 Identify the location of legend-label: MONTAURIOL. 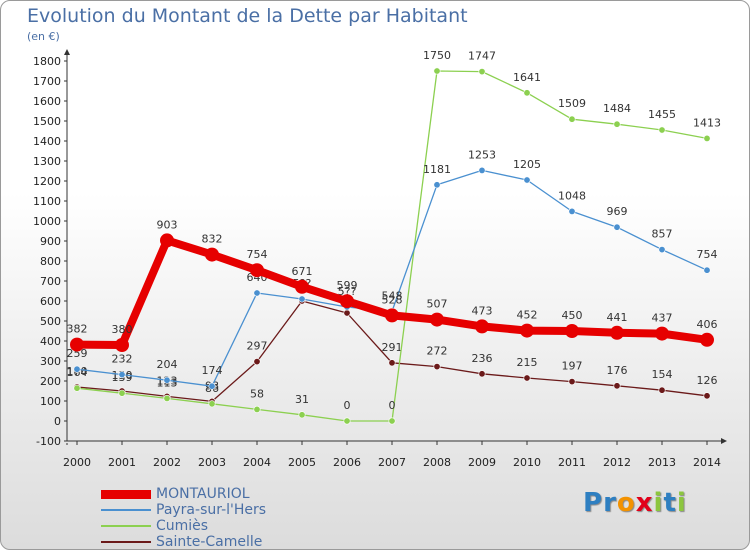
(203, 494).